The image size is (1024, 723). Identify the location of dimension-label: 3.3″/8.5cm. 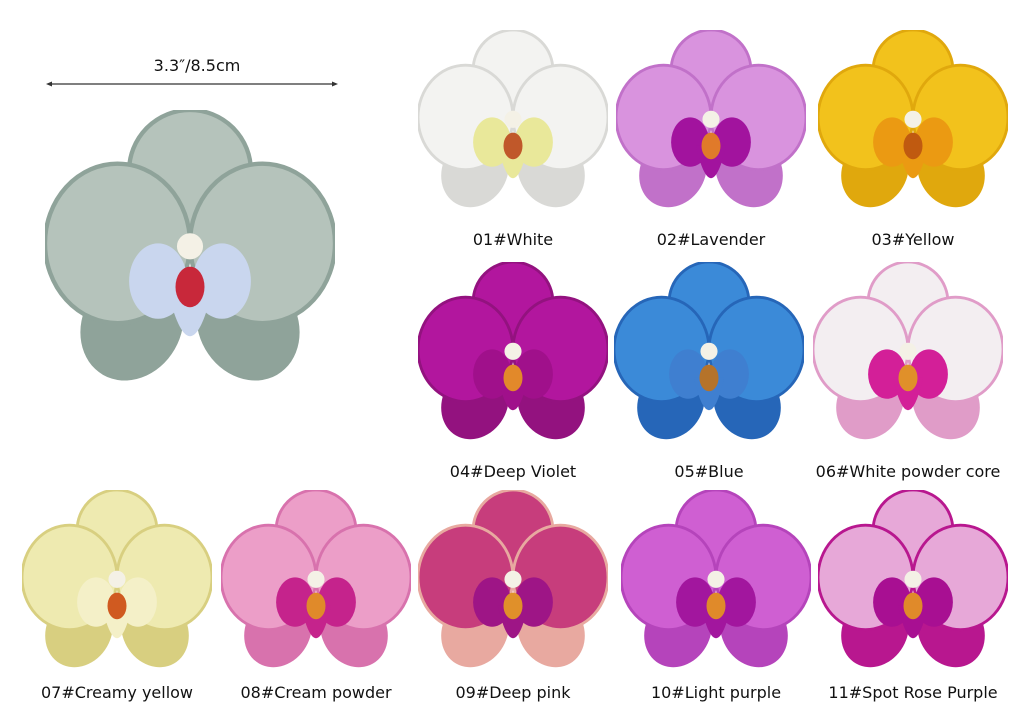
(197, 65).